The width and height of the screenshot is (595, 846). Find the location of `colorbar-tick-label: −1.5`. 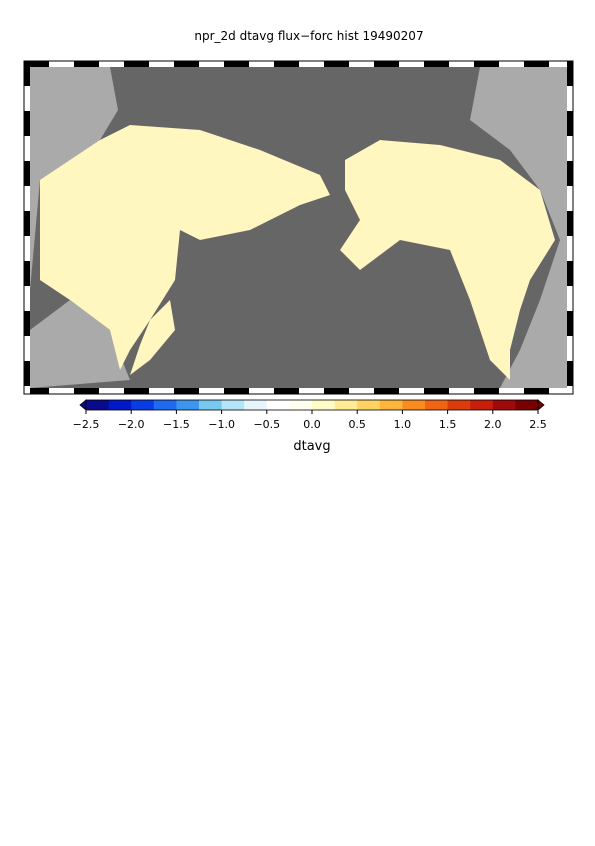

colorbar-tick-label: −1.5 is located at coordinates (176, 424).